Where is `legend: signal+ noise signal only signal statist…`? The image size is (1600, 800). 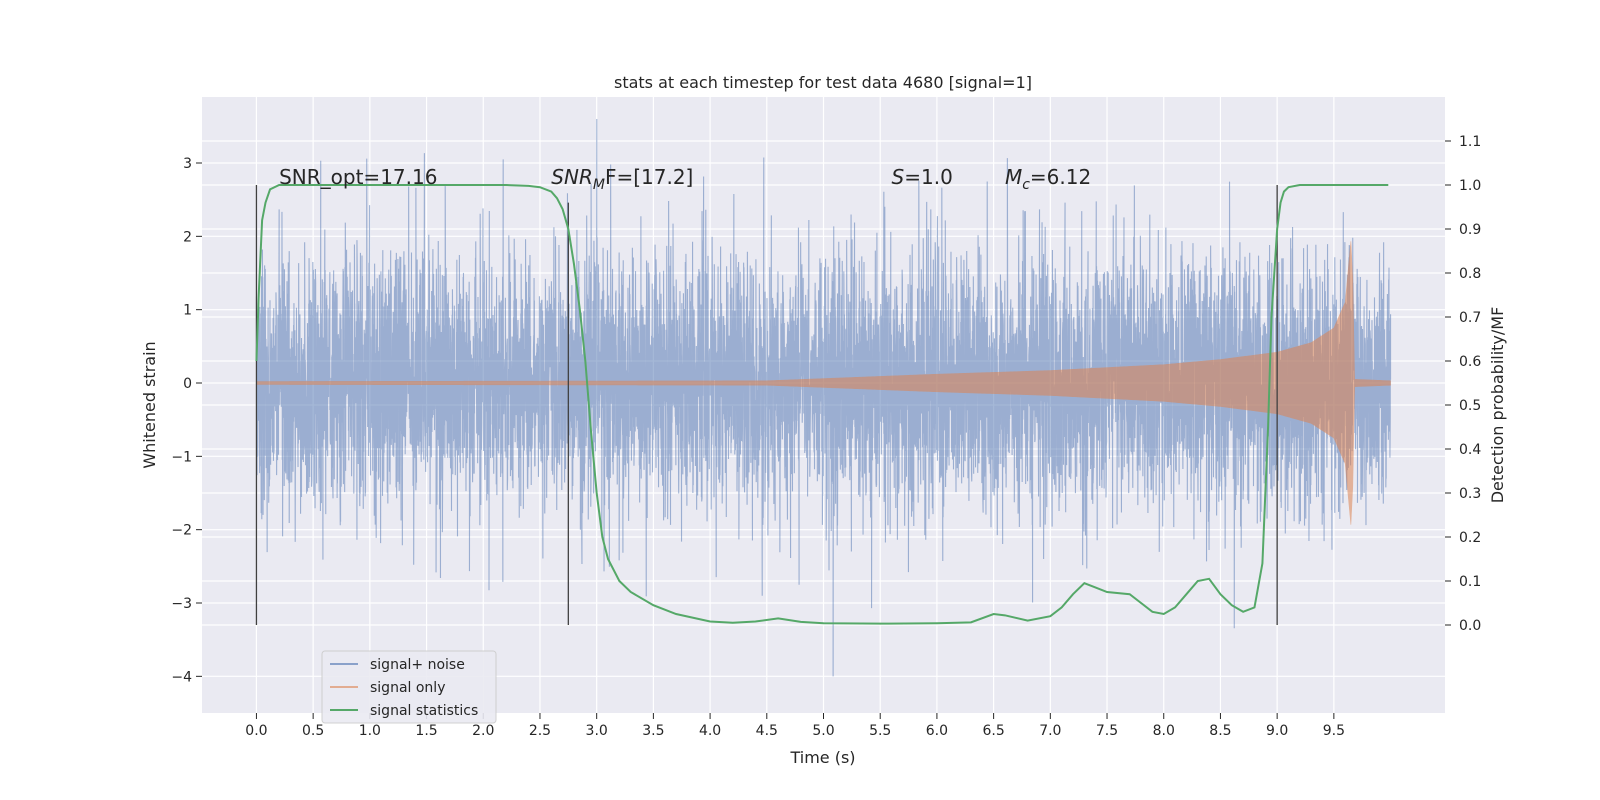 legend: signal+ noise signal only signal statist… is located at coordinates (409, 687).